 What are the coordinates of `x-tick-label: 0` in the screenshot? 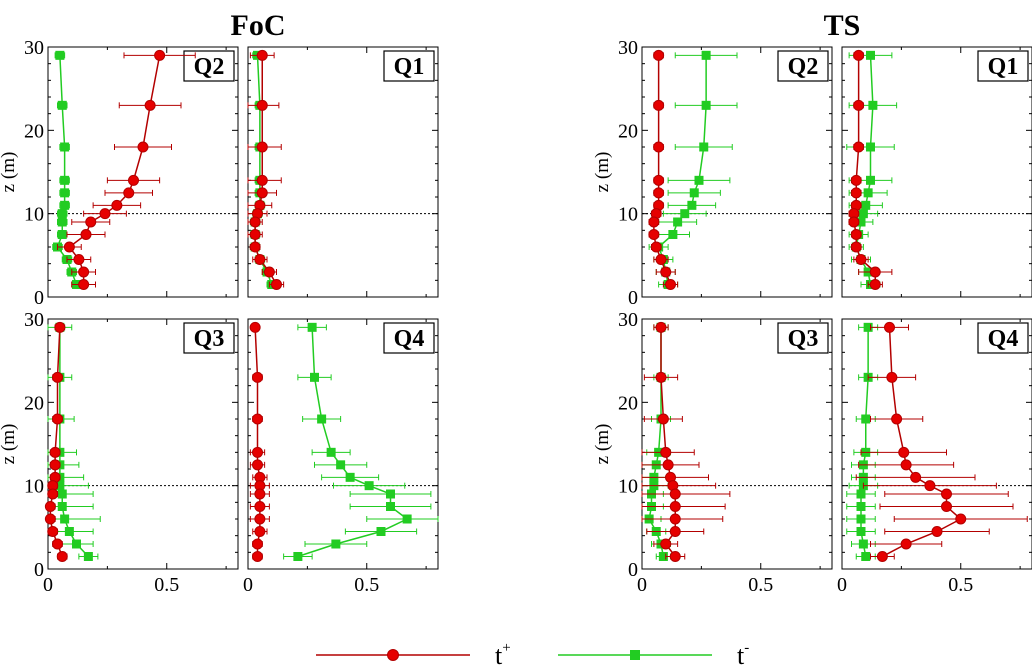 It's located at (642, 585).